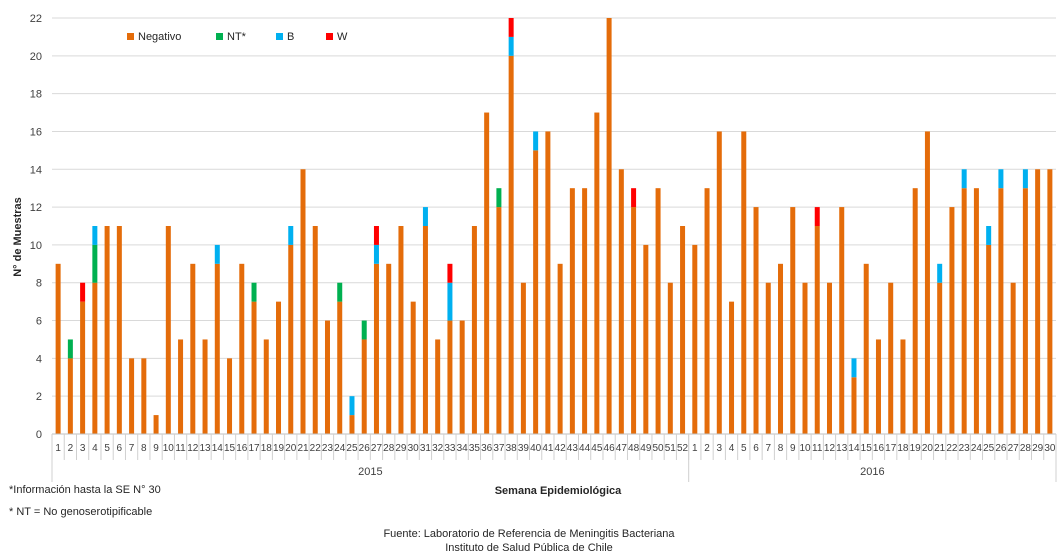 The height and width of the screenshot is (556, 1058). Describe the element at coordinates (872, 472) in the screenshot. I see `year-label: 2016` at that location.